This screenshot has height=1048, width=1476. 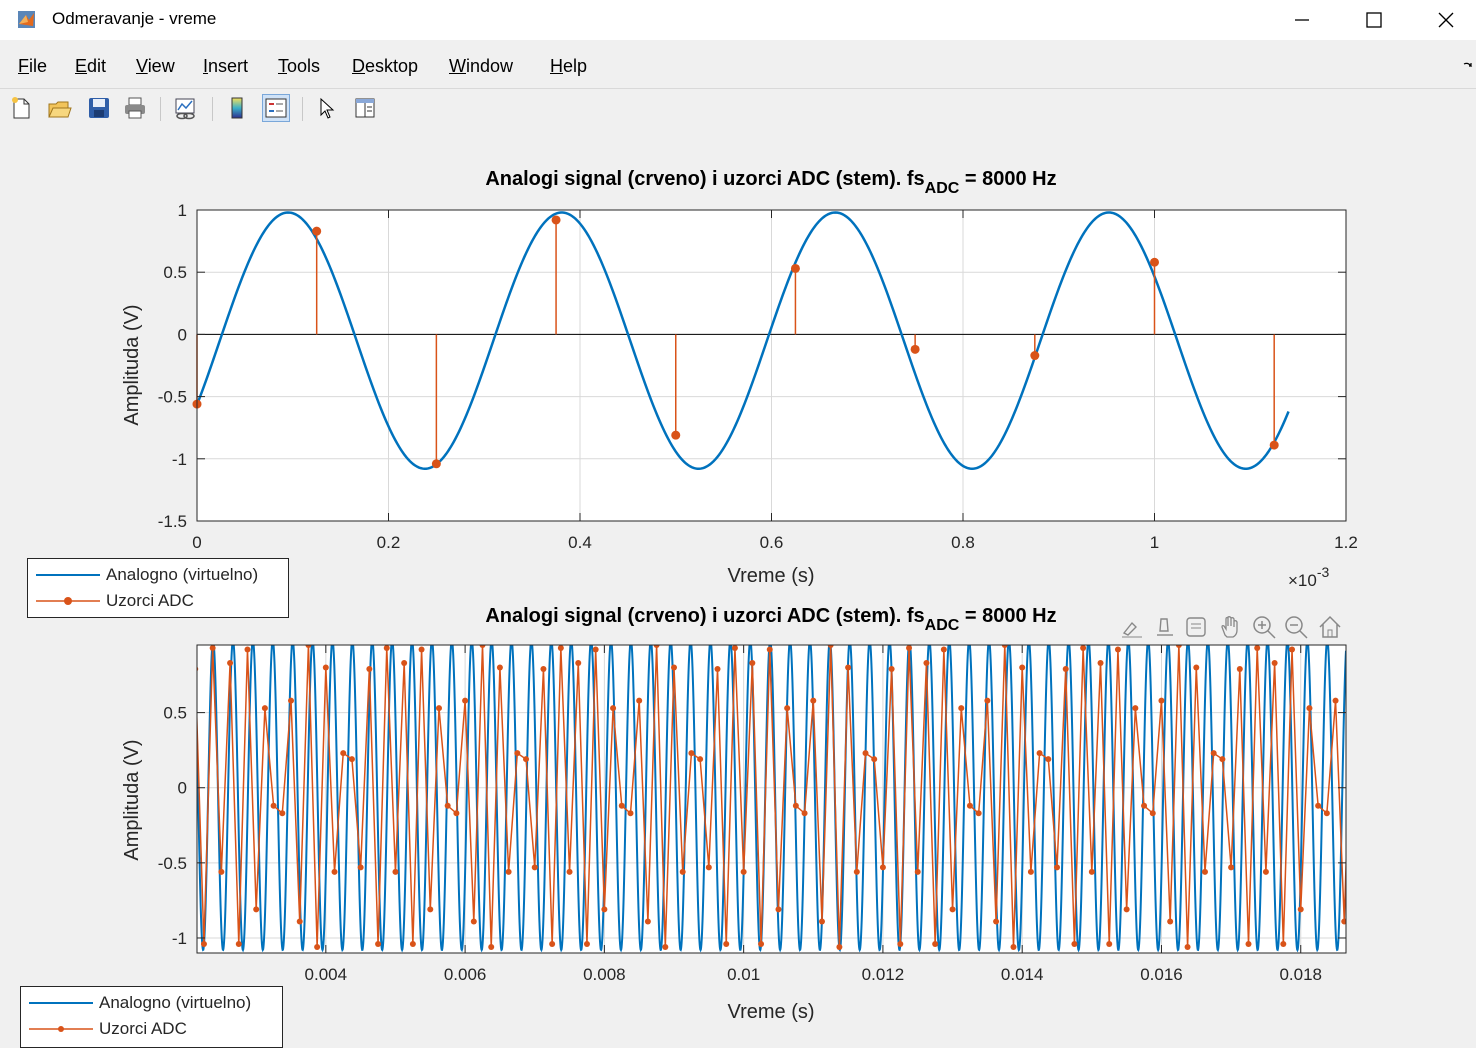 I want to click on maximize-icon, so click(x=1374, y=20).